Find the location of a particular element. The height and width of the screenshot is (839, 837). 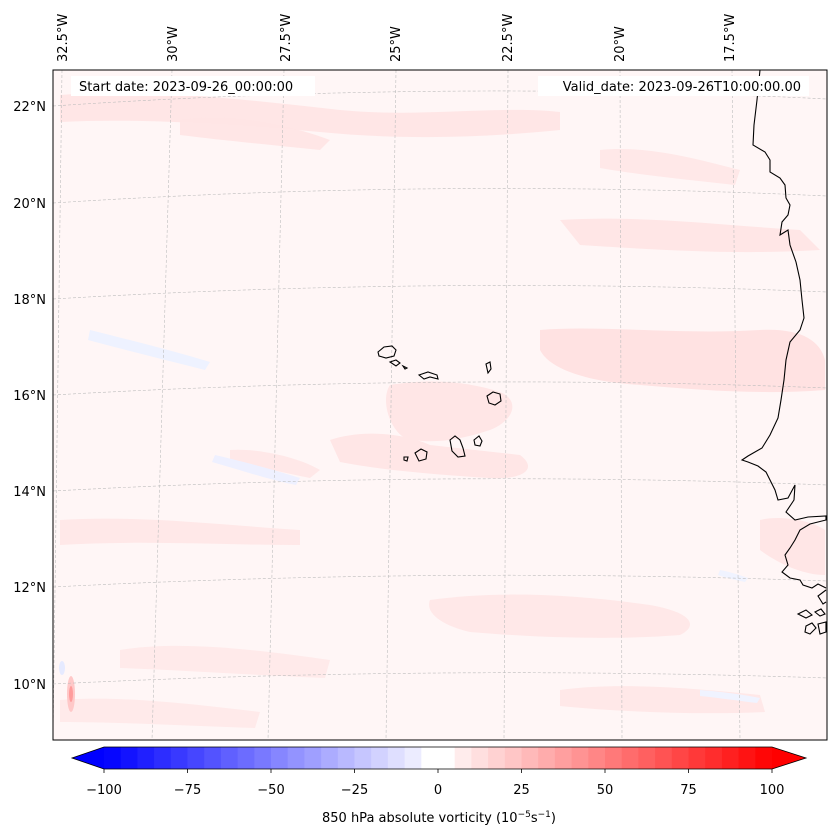

island-boa-vista is located at coordinates (494, 398).